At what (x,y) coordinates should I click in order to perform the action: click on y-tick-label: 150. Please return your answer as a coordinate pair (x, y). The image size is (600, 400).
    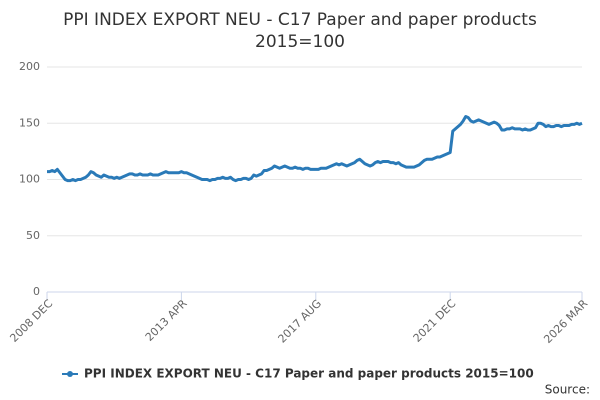
    Looking at the image, I should click on (29, 122).